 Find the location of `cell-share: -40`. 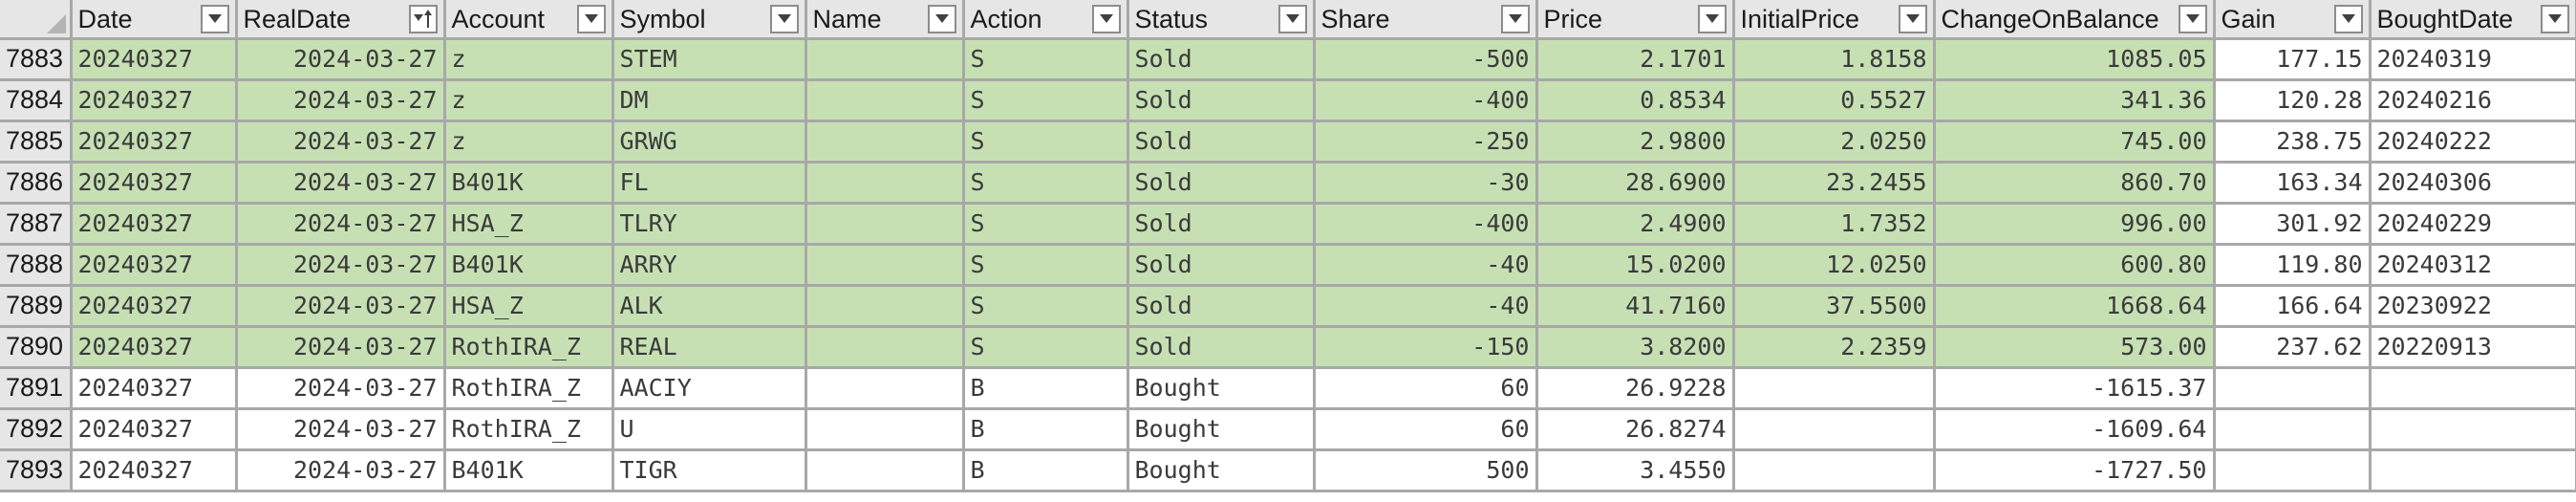

cell-share: -40 is located at coordinates (1426, 265).